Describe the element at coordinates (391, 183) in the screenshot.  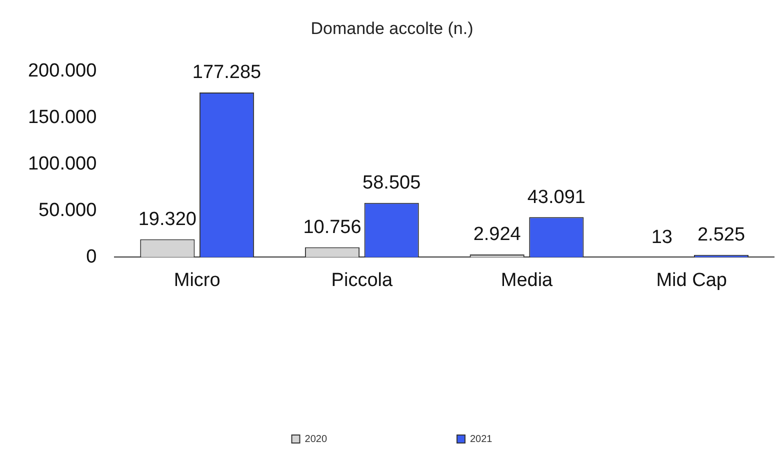
I see `data-label: 58.505` at that location.